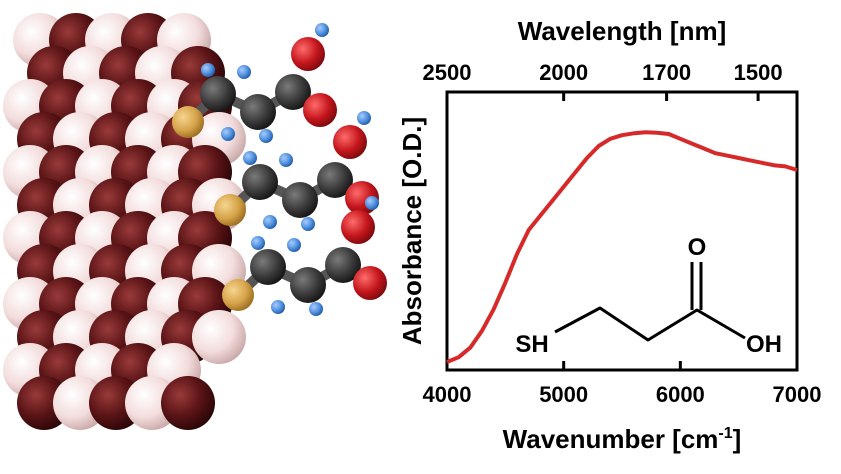 This screenshot has height=474, width=841. Describe the element at coordinates (603, 80) in the screenshot. I see `top-axis-ticks: 2500 2000 1700 1500` at that location.